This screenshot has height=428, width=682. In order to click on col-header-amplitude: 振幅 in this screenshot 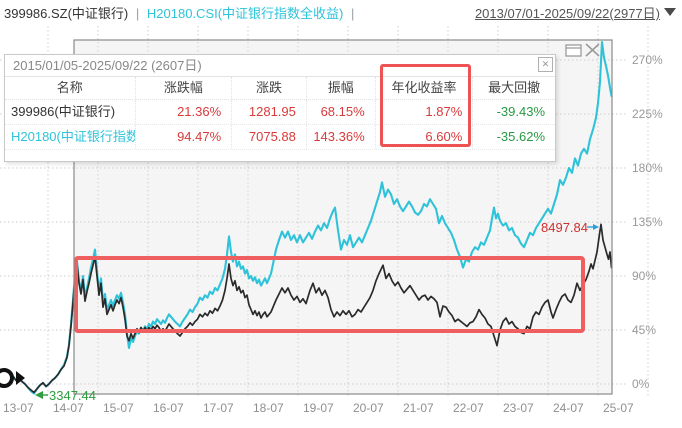, I will do `click(340, 88)`.